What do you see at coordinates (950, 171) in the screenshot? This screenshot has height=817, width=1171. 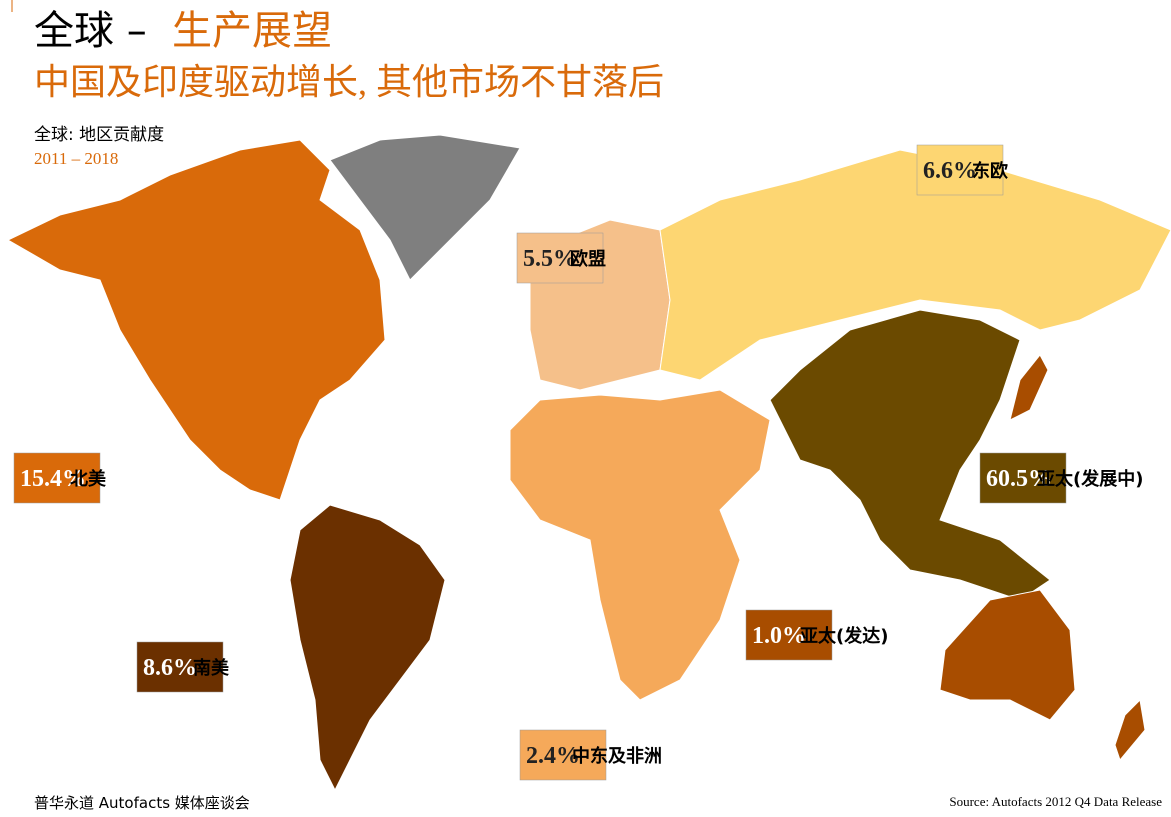 I see `region-value: 6.6%` at bounding box center [950, 171].